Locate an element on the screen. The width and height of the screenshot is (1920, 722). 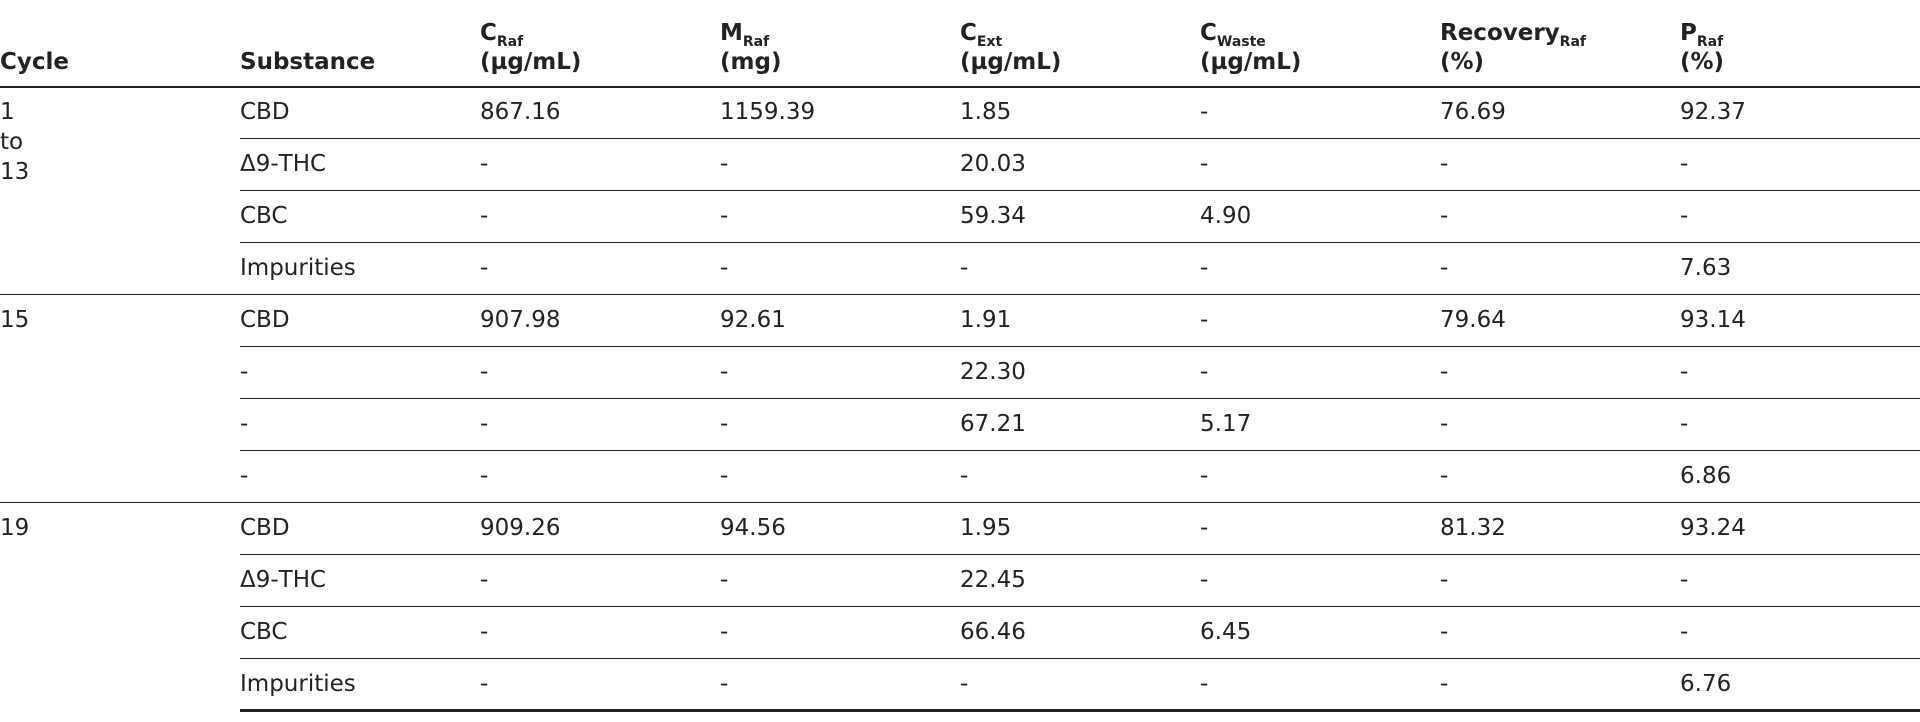
cell: 7.63 is located at coordinates (1706, 268).